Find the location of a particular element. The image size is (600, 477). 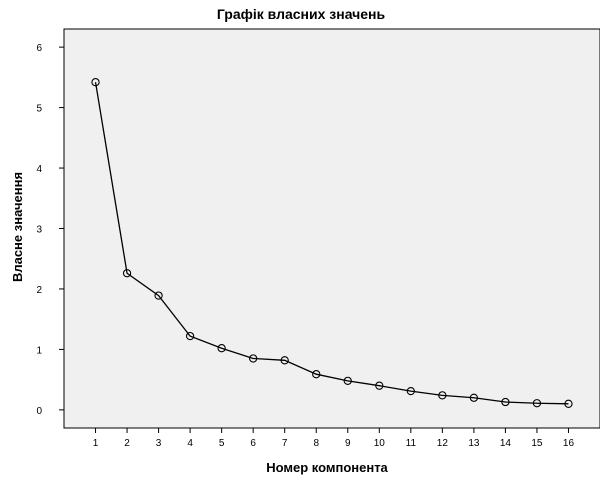

x-tick-label-15: 15 is located at coordinates (537, 443).